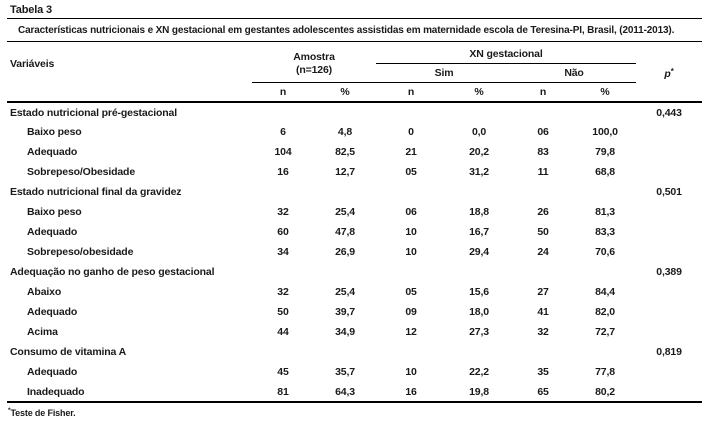 Image resolution: width=709 pixels, height=424 pixels. I want to click on cell-n-amostra: 34, so click(283, 252).